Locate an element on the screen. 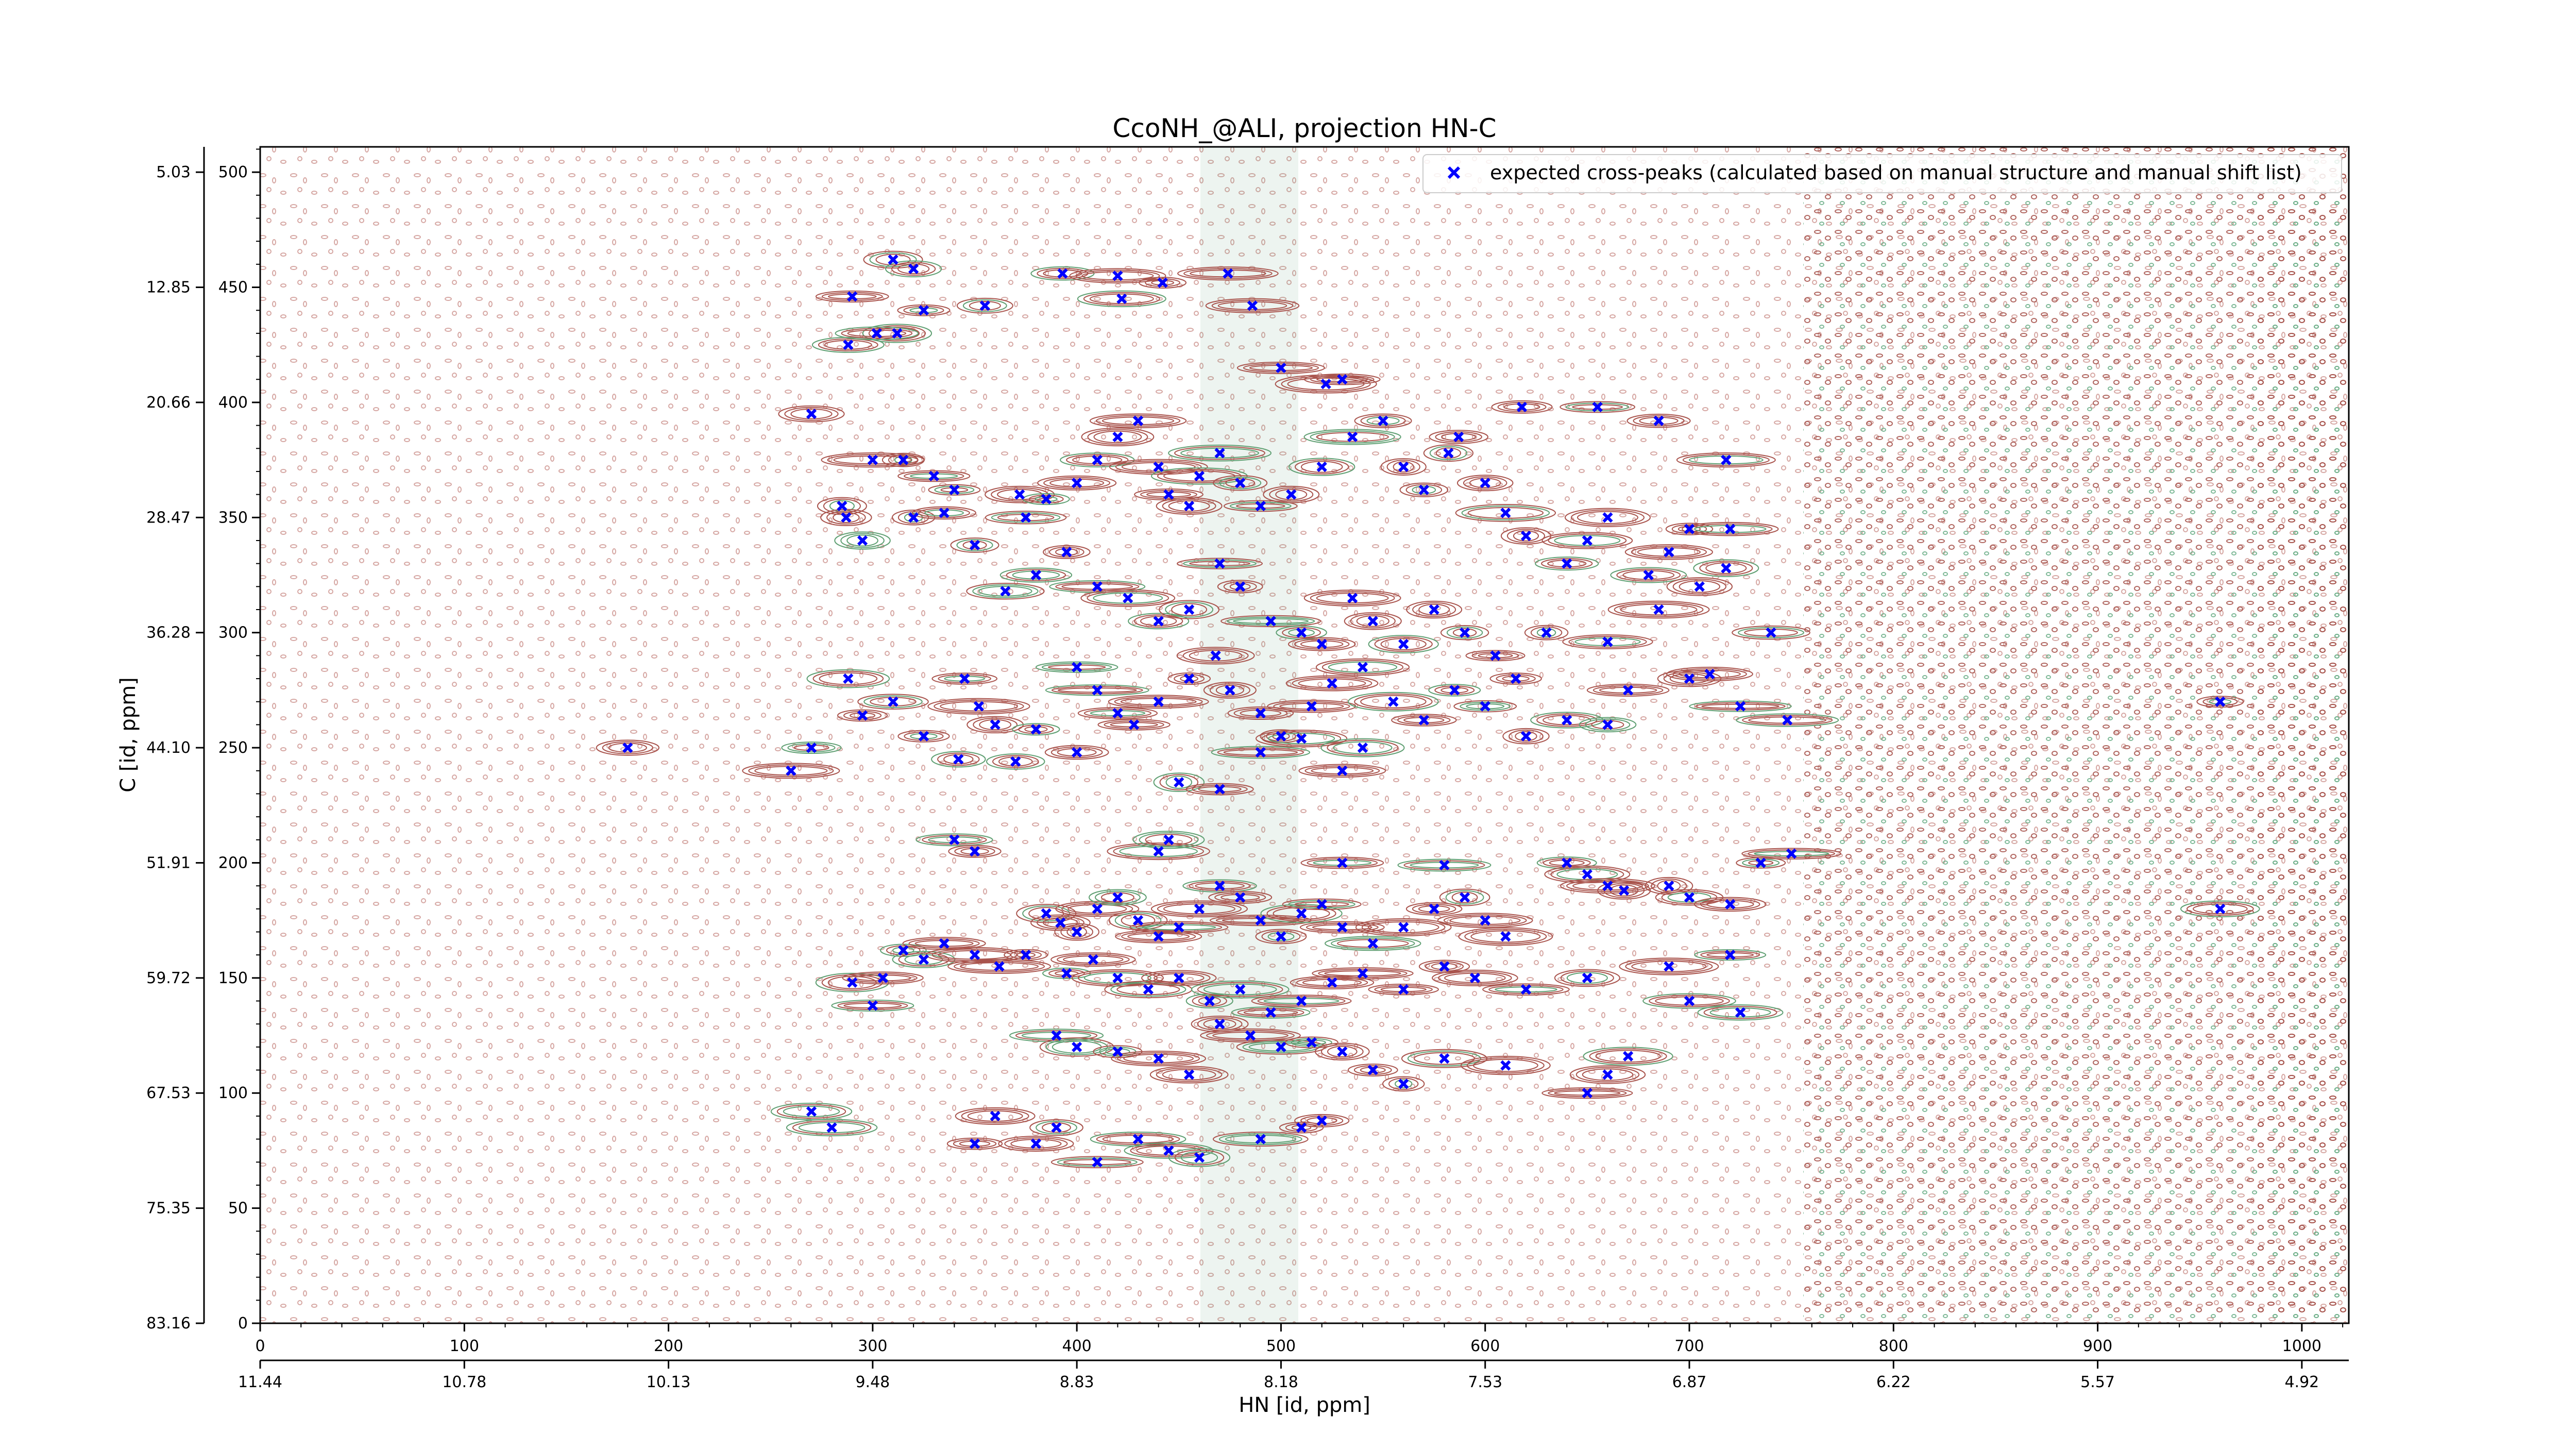 The image size is (2576, 1449). y-tick-label: 350 is located at coordinates (233, 518).